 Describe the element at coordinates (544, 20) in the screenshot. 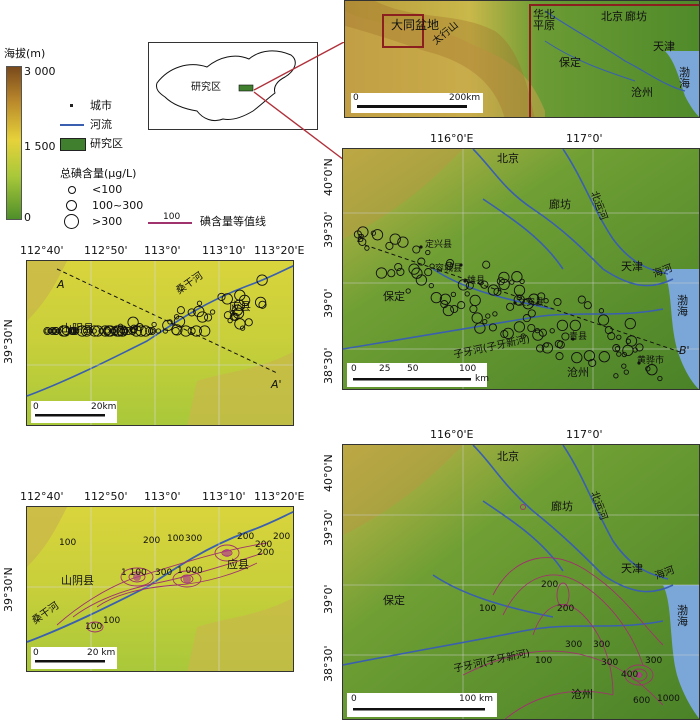

I see `plain-label: 华北平原` at that location.